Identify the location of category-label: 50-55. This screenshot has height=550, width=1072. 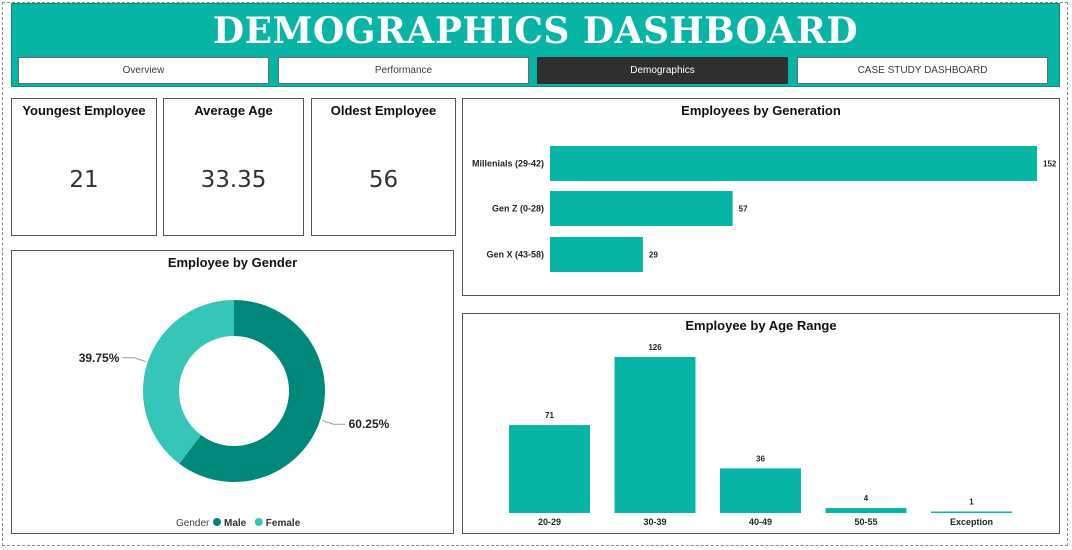
(865, 522).